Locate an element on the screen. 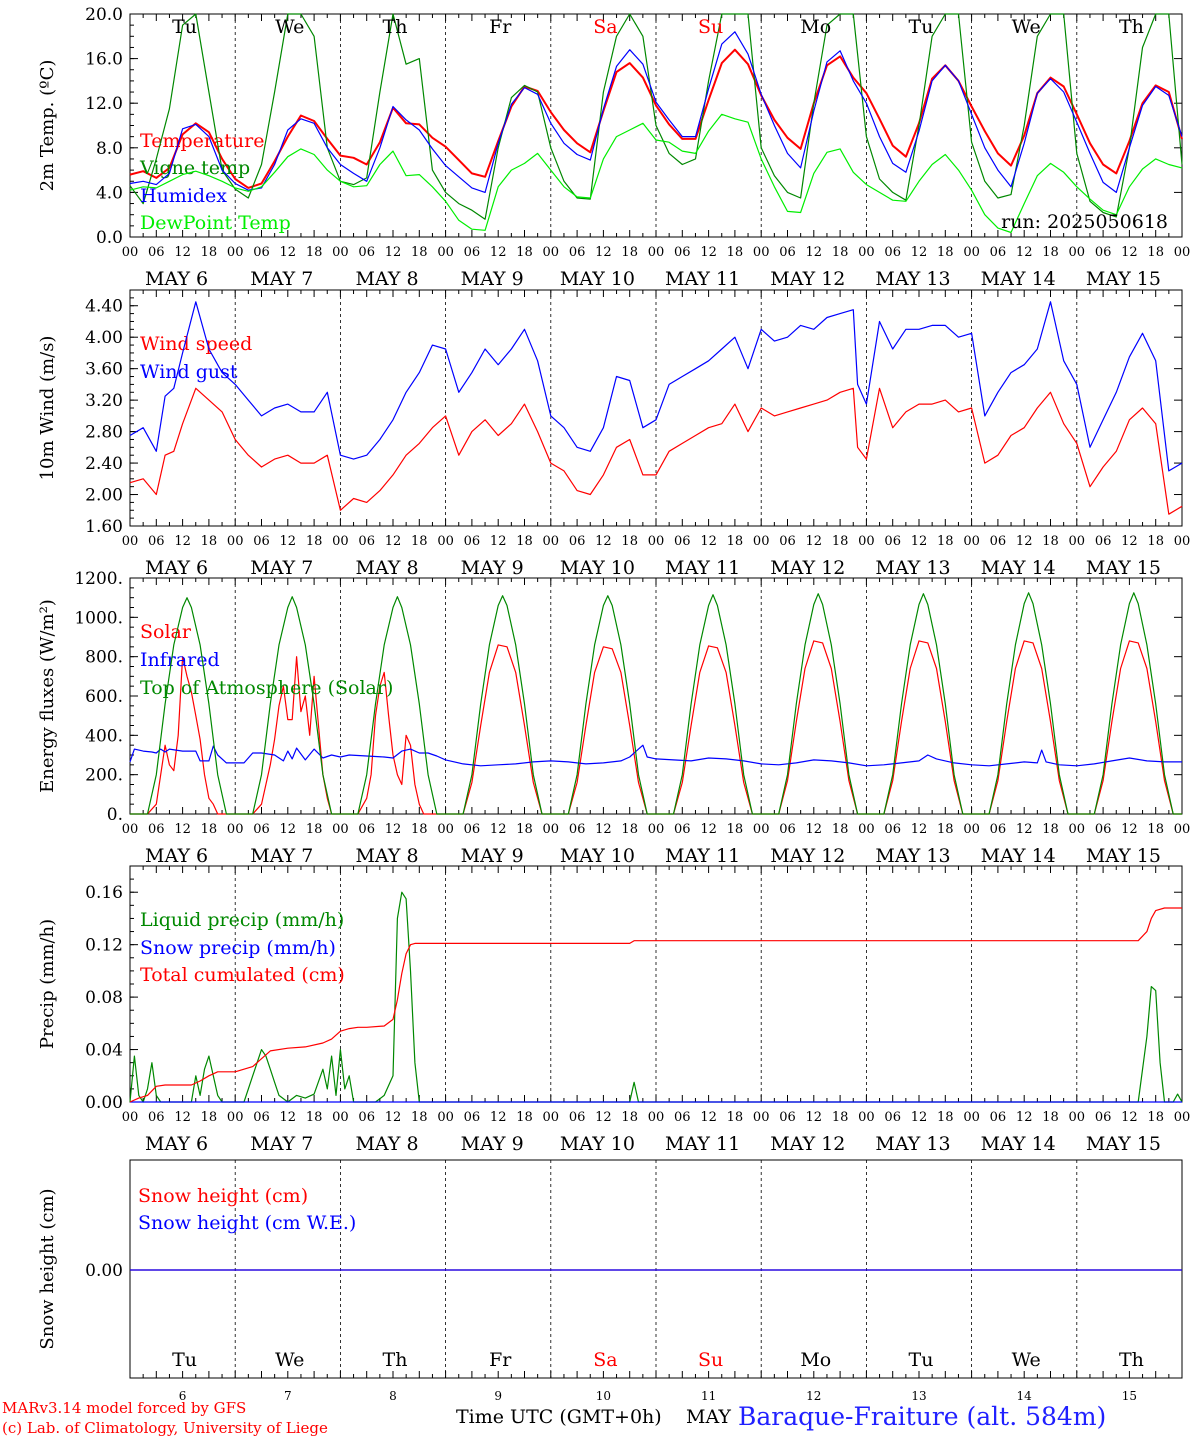 The image size is (1194, 1440). day-of-week-label: We is located at coordinates (289, 1360).